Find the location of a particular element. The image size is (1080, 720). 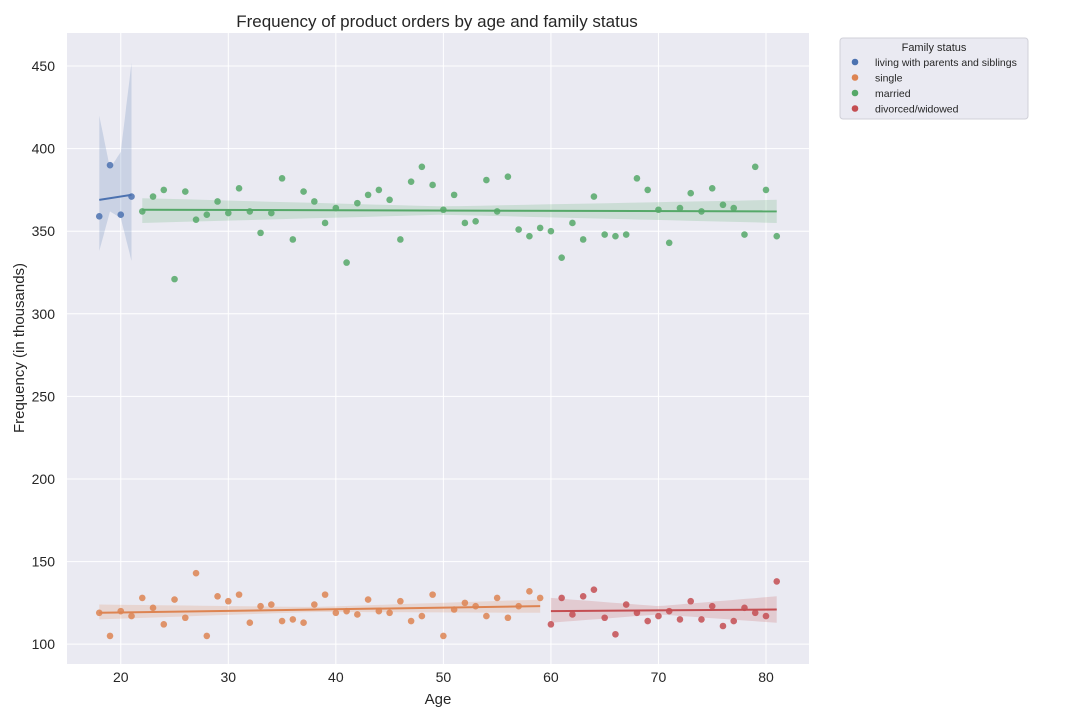

y-tick-label: 100 is located at coordinates (44, 644).